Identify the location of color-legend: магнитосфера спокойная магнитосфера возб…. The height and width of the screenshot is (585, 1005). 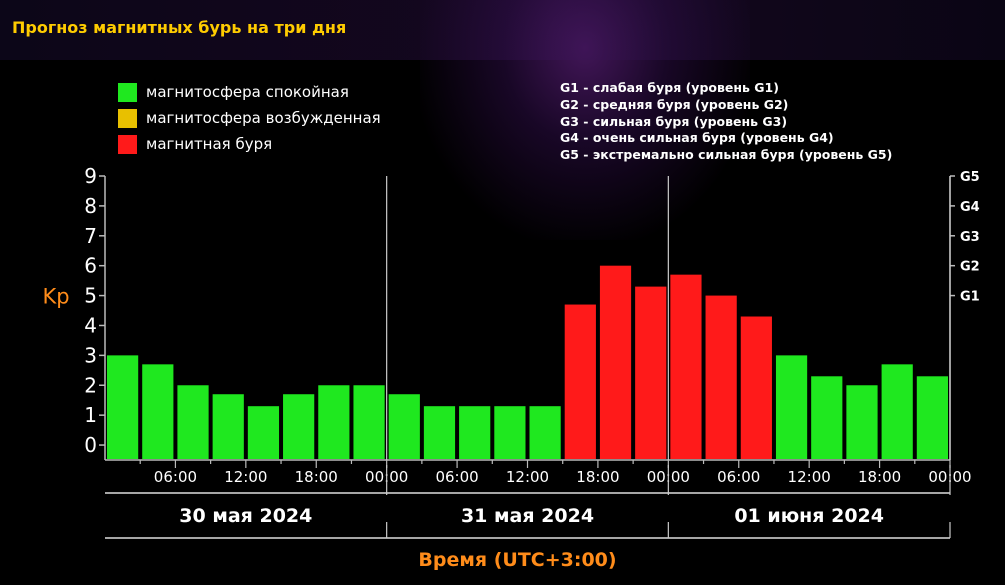
(249, 118).